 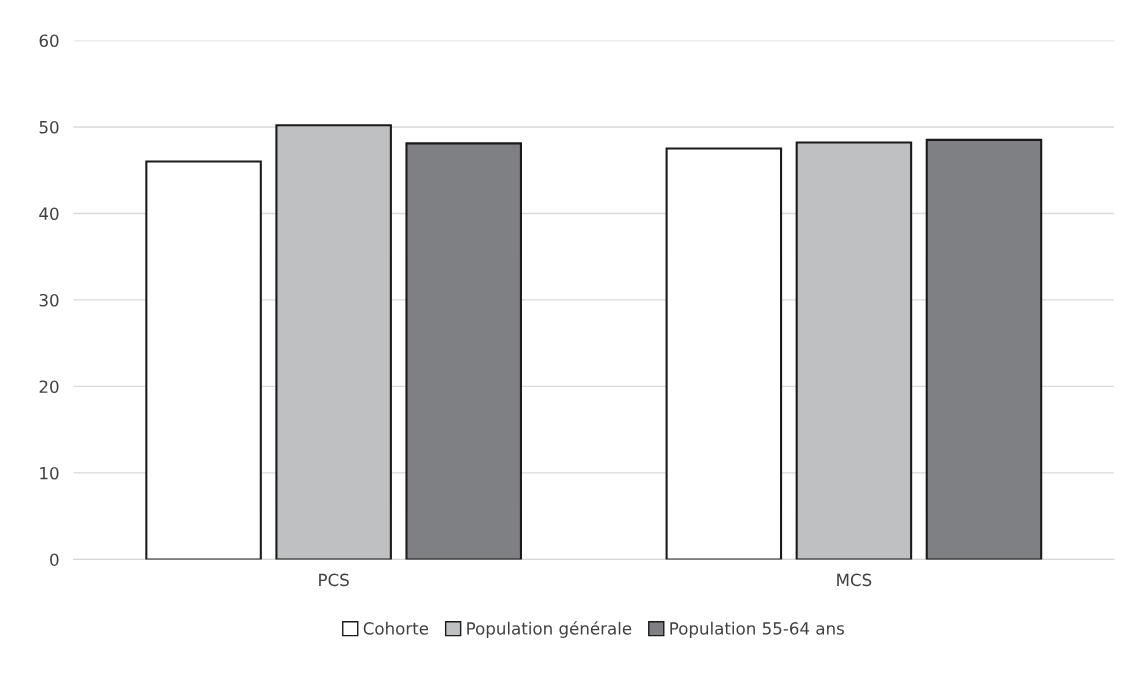 What do you see at coordinates (549, 629) in the screenshot?
I see `legend-label: Population générale` at bounding box center [549, 629].